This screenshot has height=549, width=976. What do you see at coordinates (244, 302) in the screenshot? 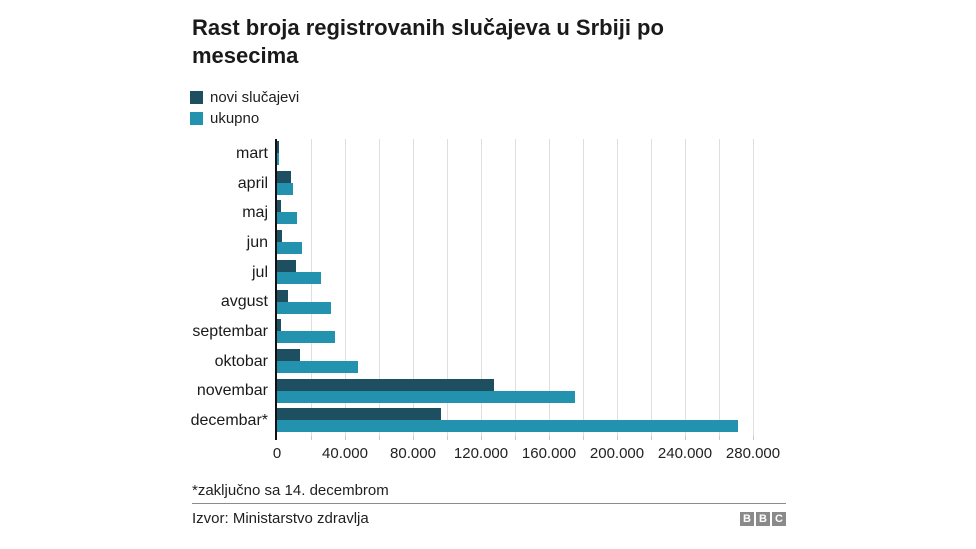
I see `y-axis-label: avgust` at bounding box center [244, 302].